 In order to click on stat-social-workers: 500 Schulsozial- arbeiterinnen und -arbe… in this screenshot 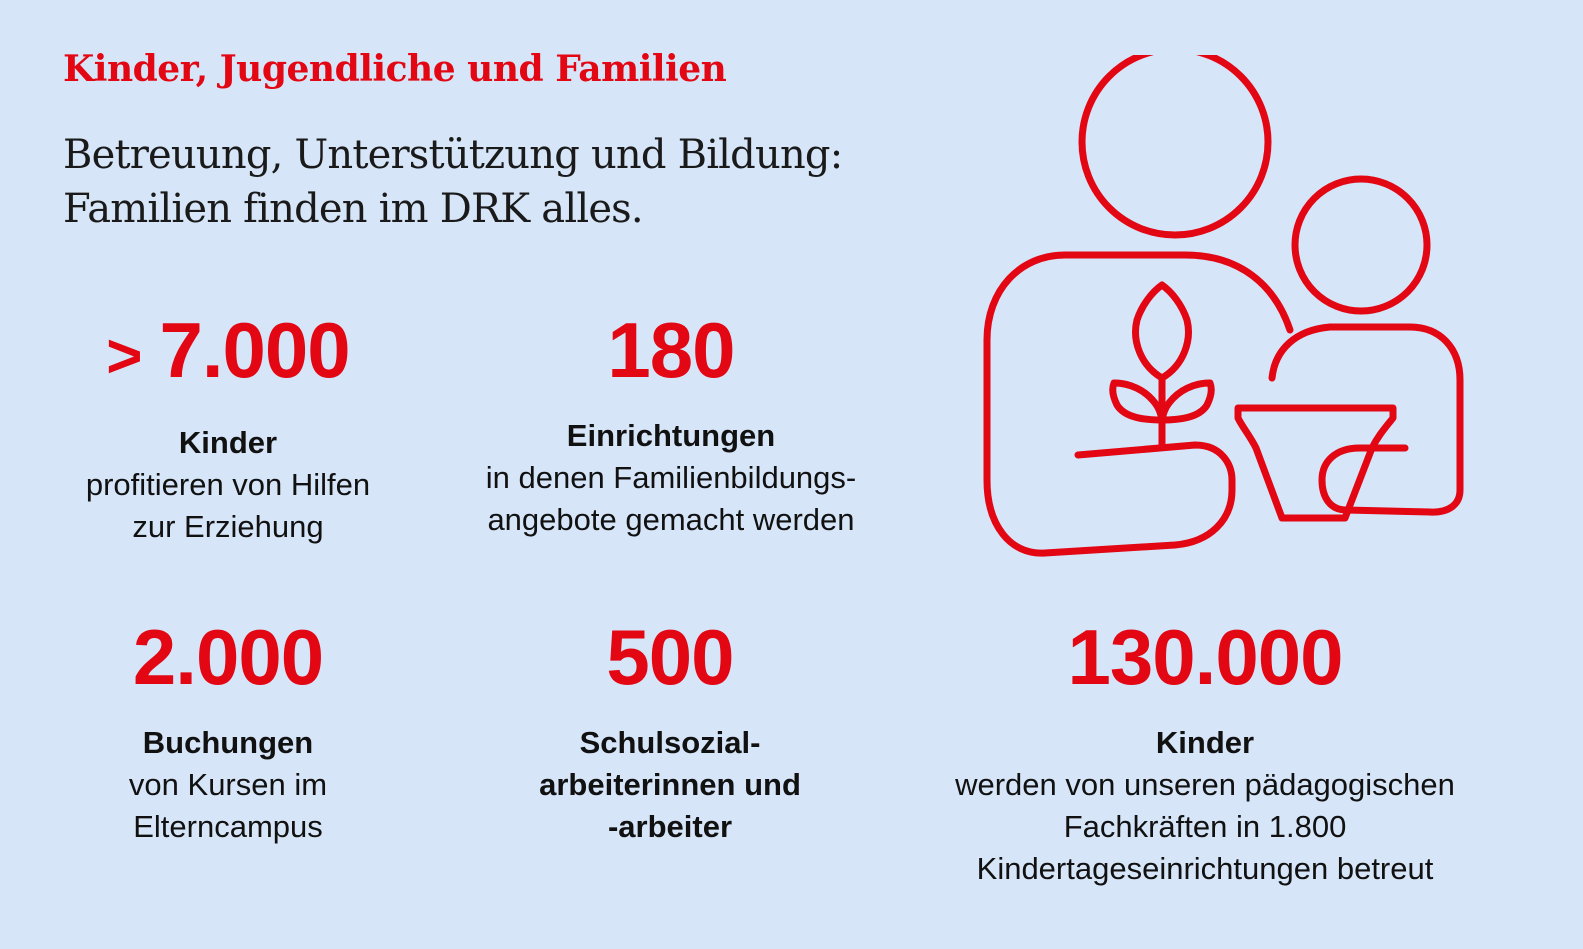, I will do `click(670, 730)`.